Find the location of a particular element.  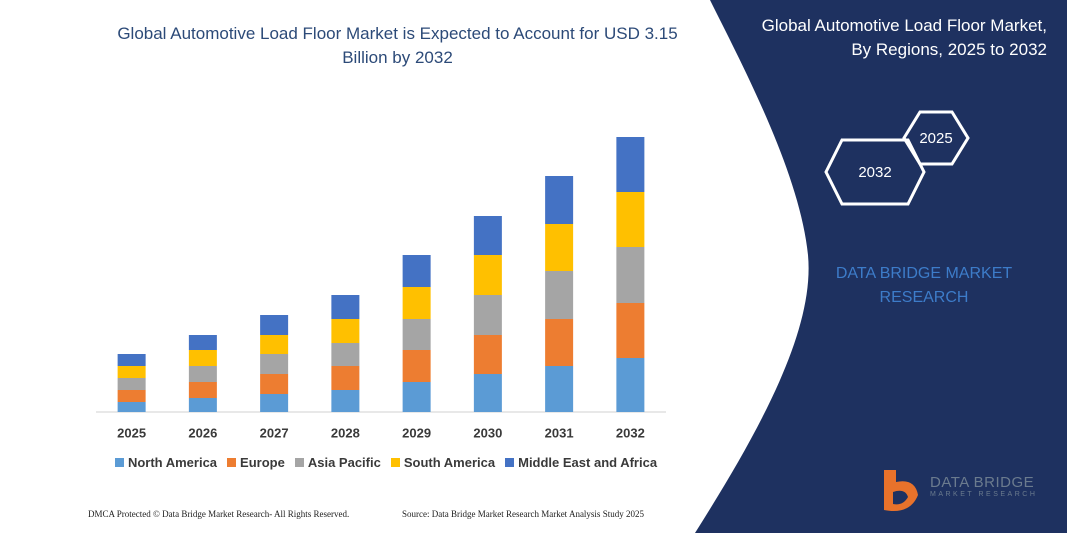

brand-line: RESEARCH is located at coordinates (924, 297).